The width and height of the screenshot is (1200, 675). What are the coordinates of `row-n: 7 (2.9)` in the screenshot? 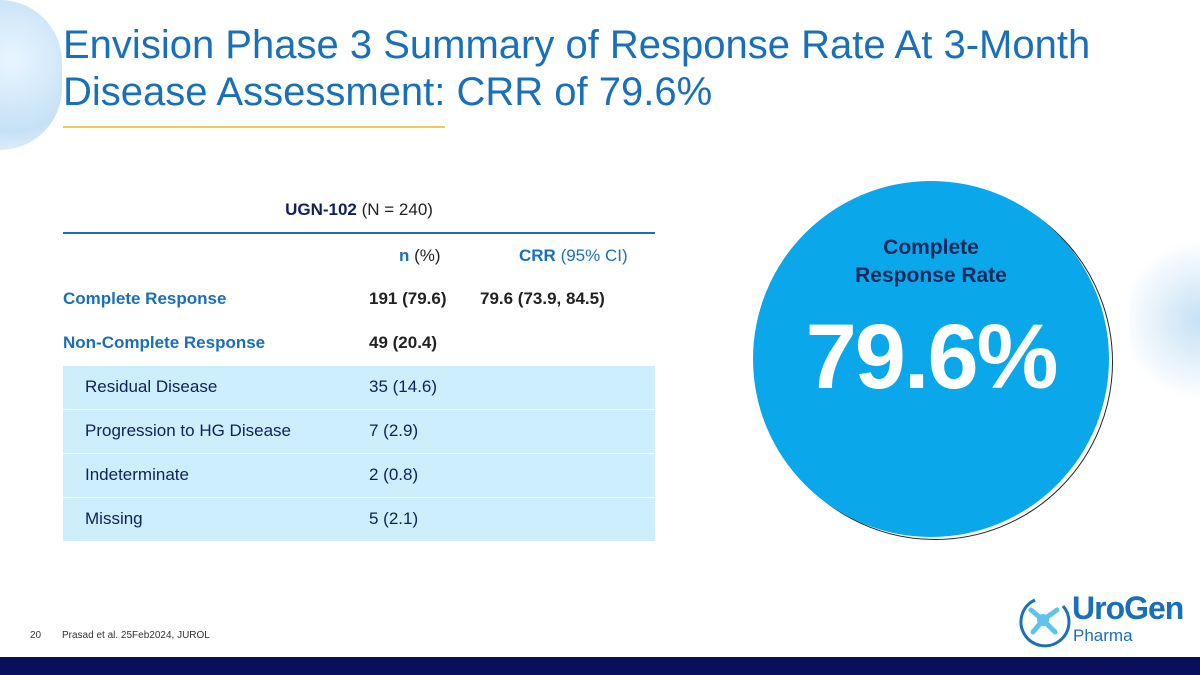 It's located at (394, 430).